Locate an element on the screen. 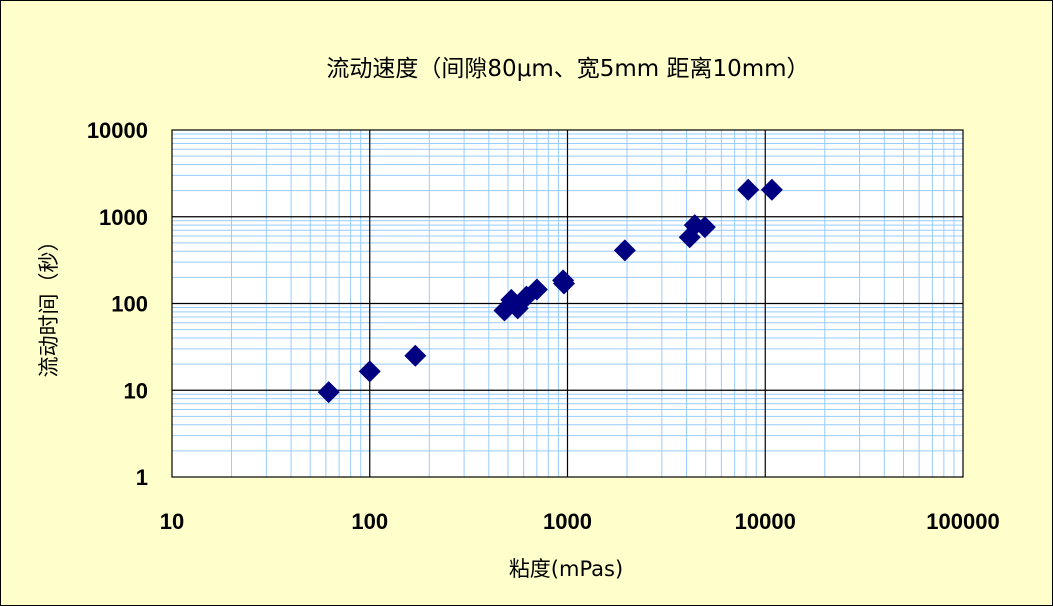  x-axis-title: 粘度(mPas) is located at coordinates (566, 569).